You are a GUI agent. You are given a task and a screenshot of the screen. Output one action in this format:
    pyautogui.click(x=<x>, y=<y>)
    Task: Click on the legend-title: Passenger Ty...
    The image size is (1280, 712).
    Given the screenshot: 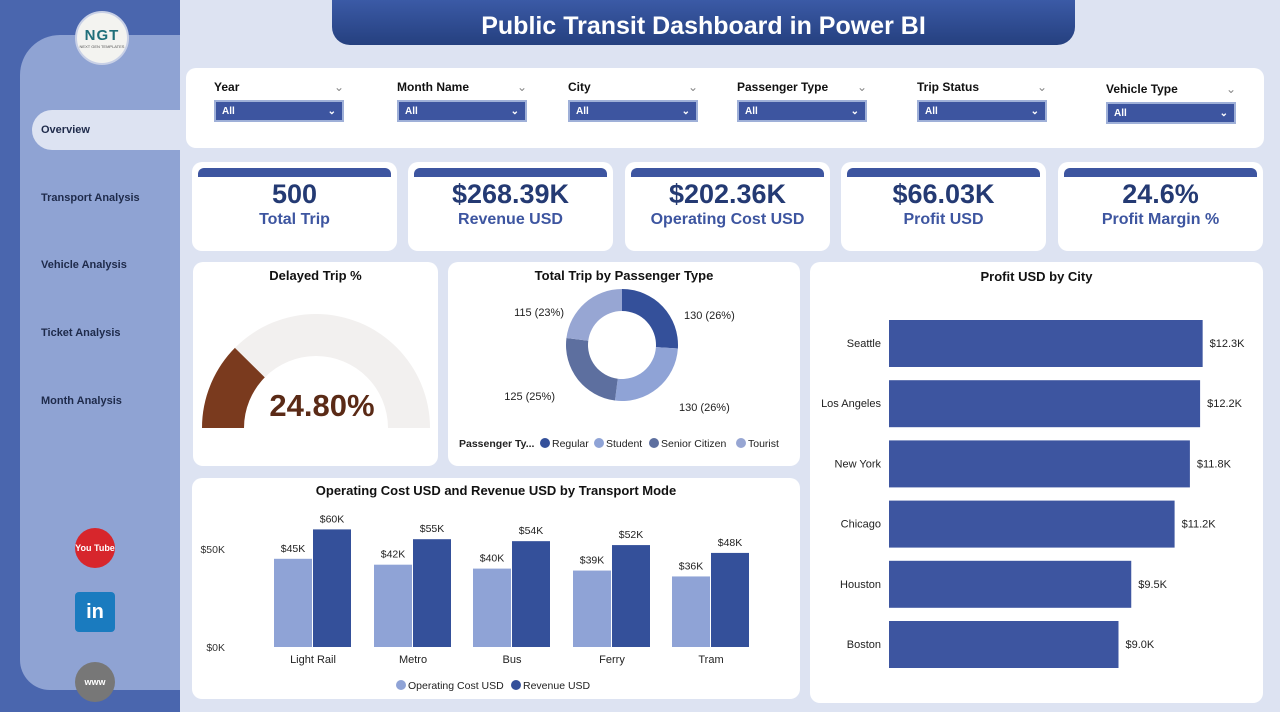 What is the action you would take?
    pyautogui.click(x=497, y=444)
    